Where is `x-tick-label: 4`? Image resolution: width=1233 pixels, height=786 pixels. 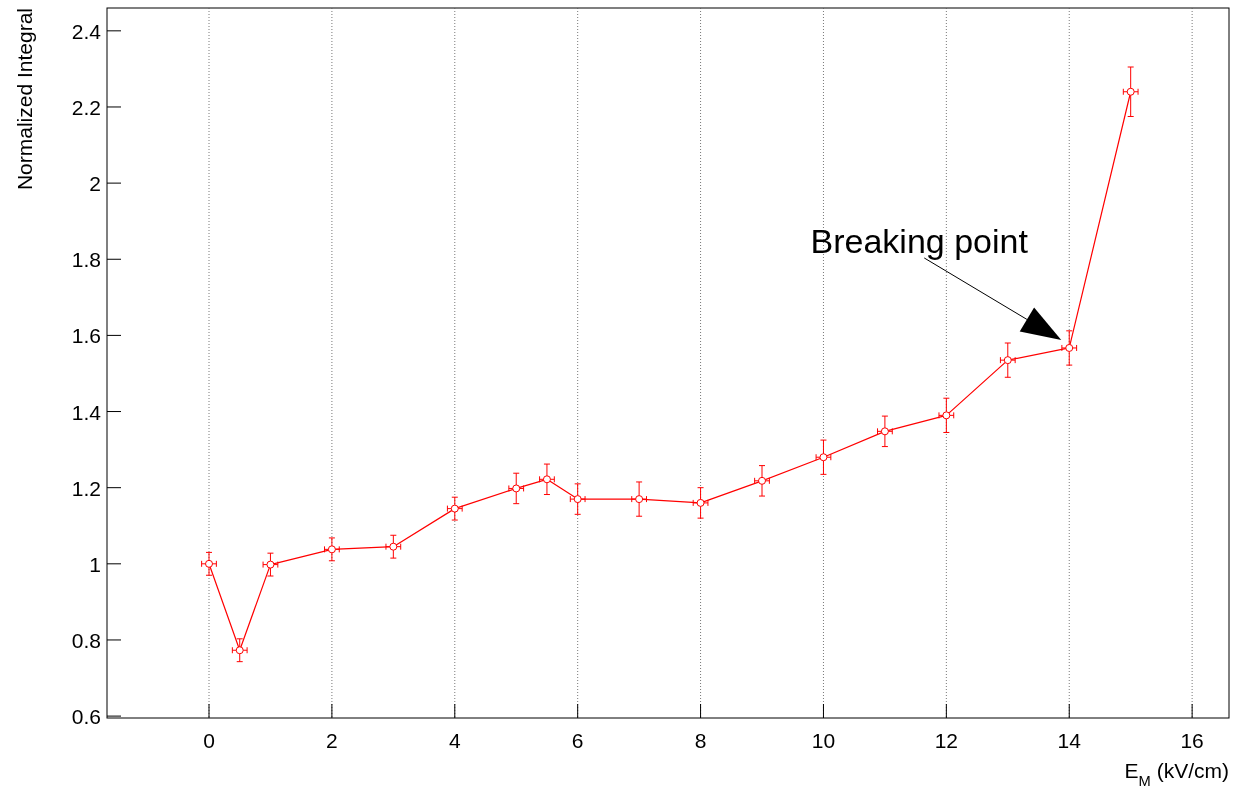 x-tick-label: 4 is located at coordinates (454, 740).